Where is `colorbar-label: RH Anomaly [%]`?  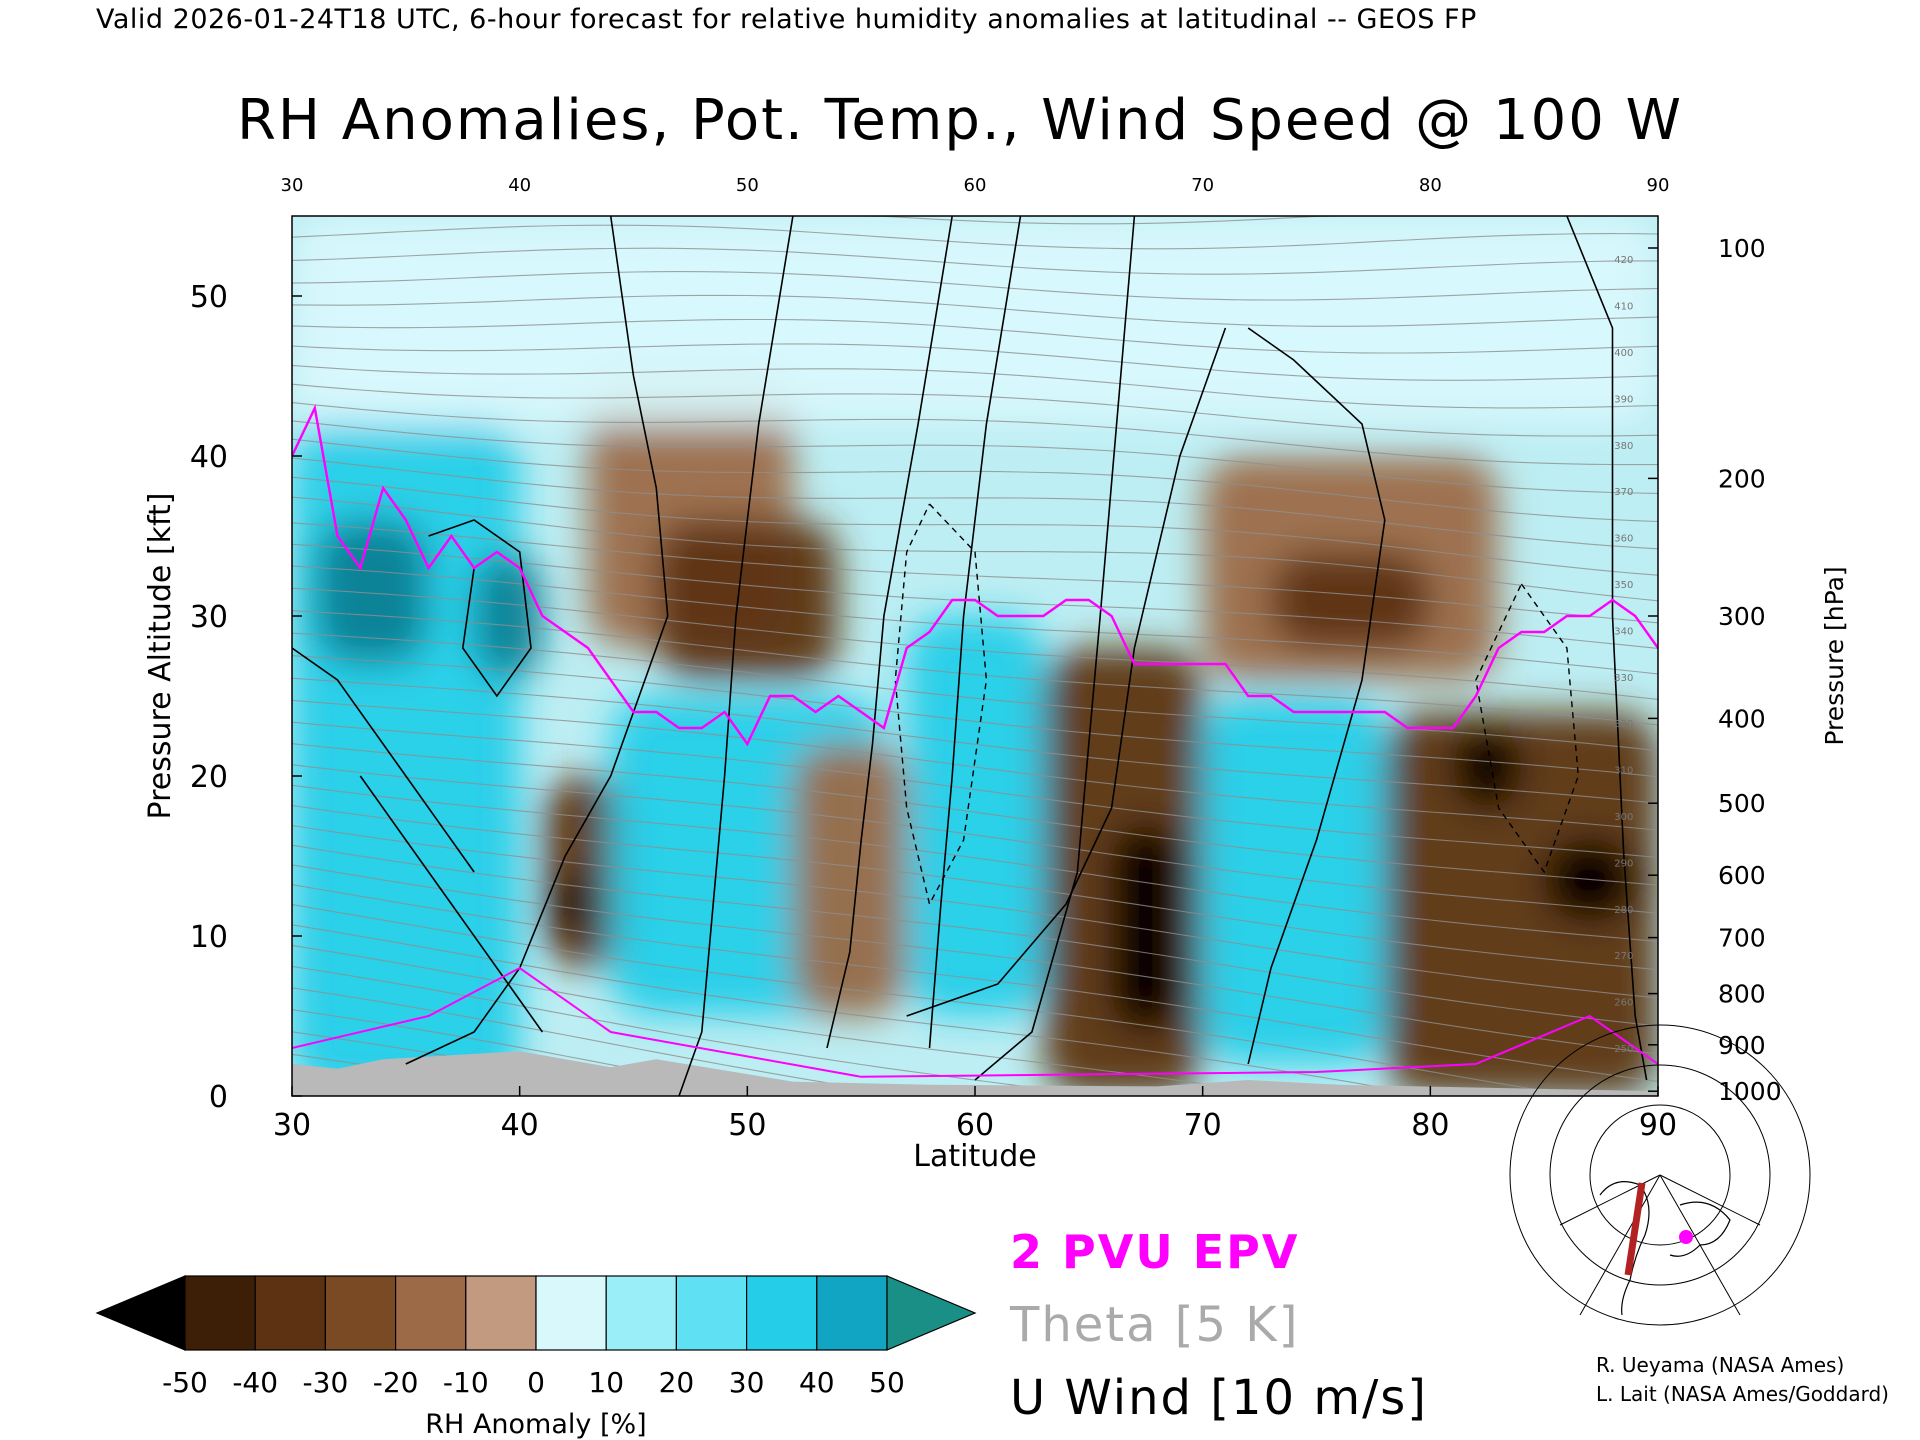
colorbar-label: RH Anomaly [%] is located at coordinates (535, 1424).